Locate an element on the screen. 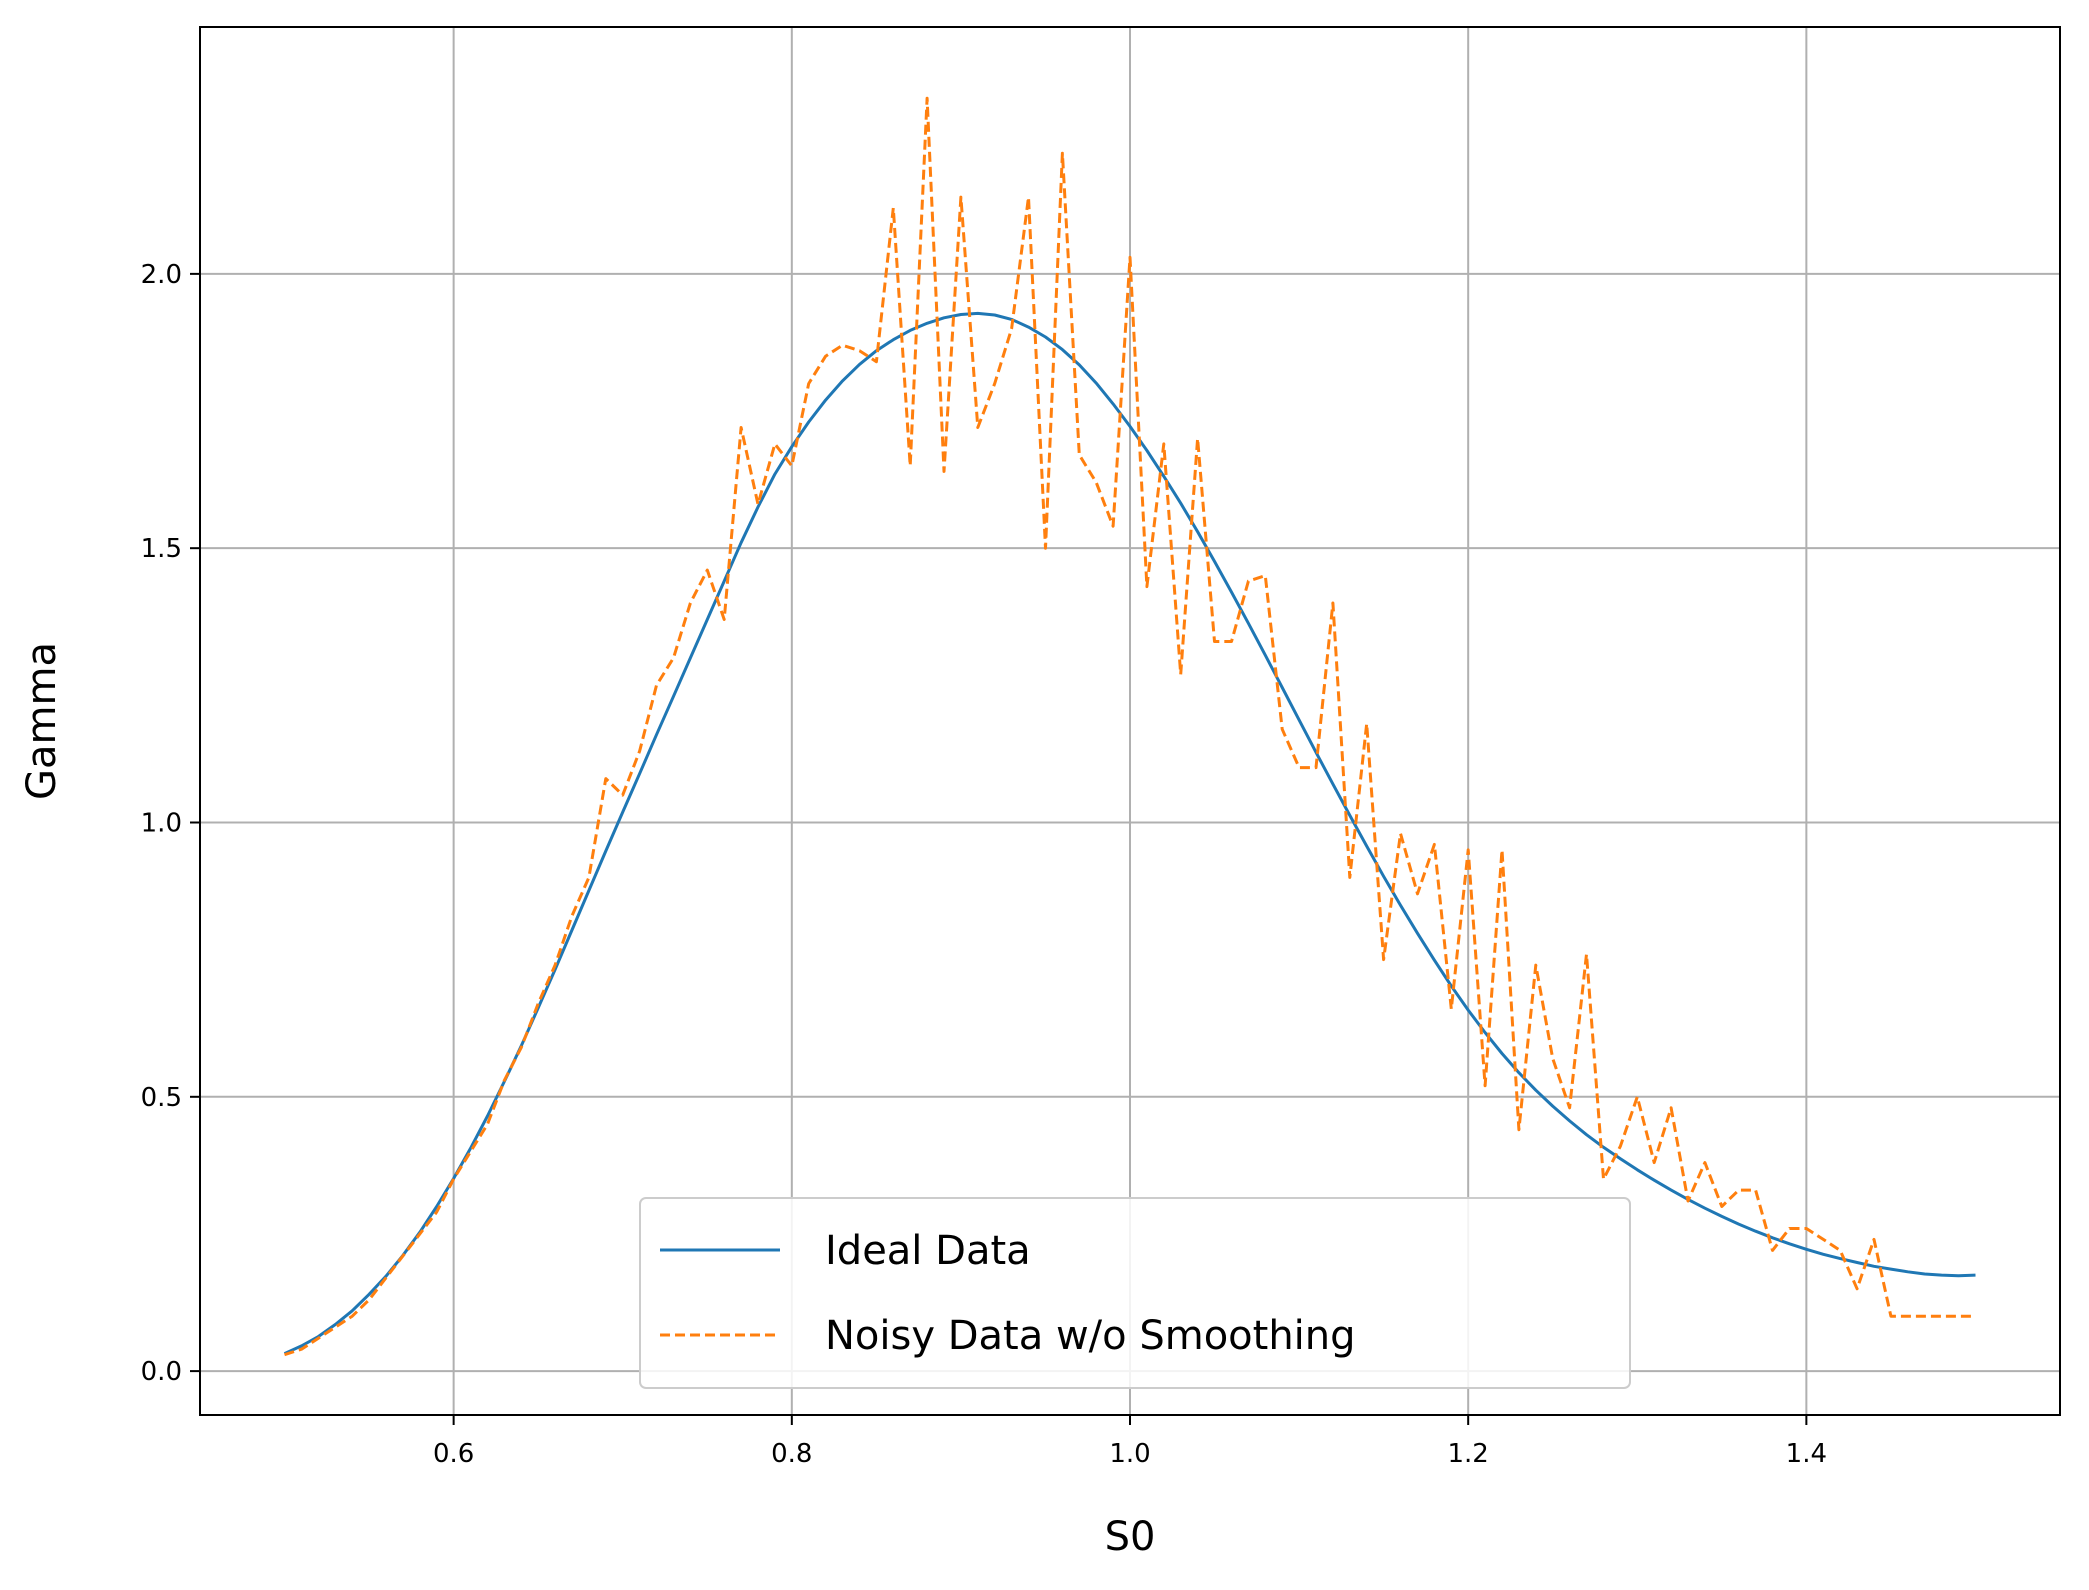 This screenshot has height=1590, width=2089. legend-label-noisy-data: Noisy Data w/o Smoothing is located at coordinates (1090, 1336).